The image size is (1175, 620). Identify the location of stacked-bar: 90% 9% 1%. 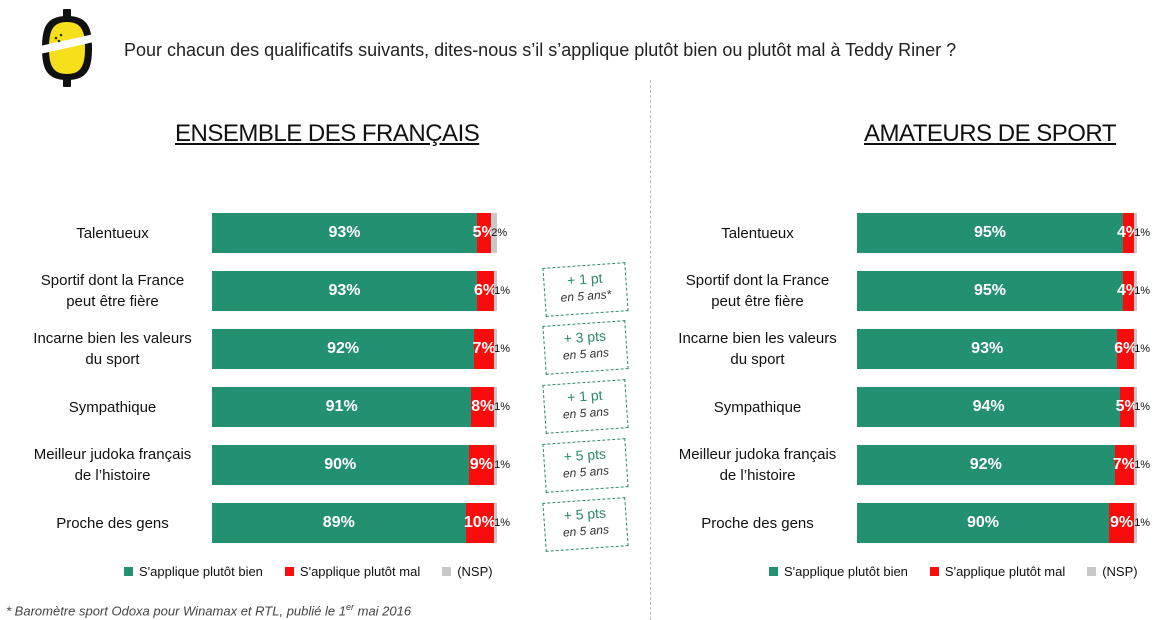
(1003, 523).